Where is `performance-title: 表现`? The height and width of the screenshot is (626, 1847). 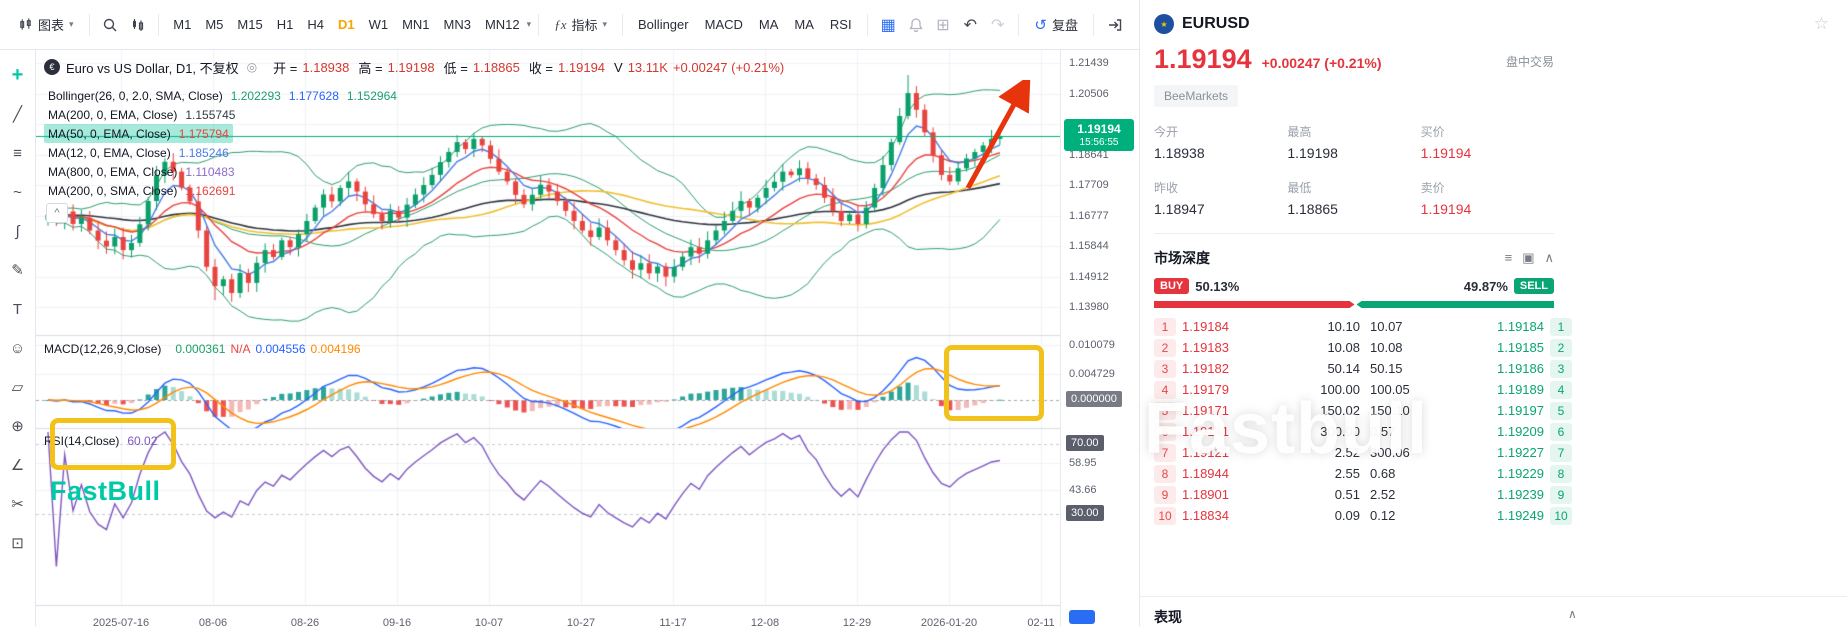 performance-title: 表现 is located at coordinates (1168, 617).